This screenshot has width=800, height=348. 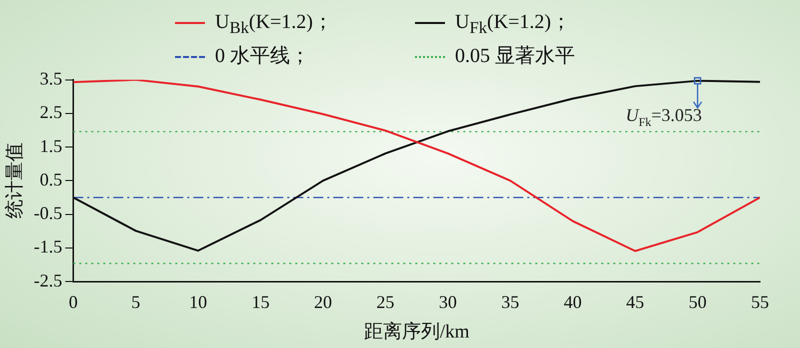 What do you see at coordinates (51, 78) in the screenshot?
I see `y-tick-label: 3.5` at bounding box center [51, 78].